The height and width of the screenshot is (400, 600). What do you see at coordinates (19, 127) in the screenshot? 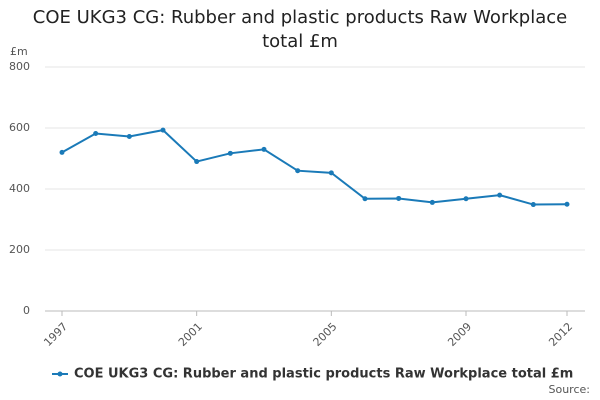
I see `y-tick-label: 600` at bounding box center [19, 127].